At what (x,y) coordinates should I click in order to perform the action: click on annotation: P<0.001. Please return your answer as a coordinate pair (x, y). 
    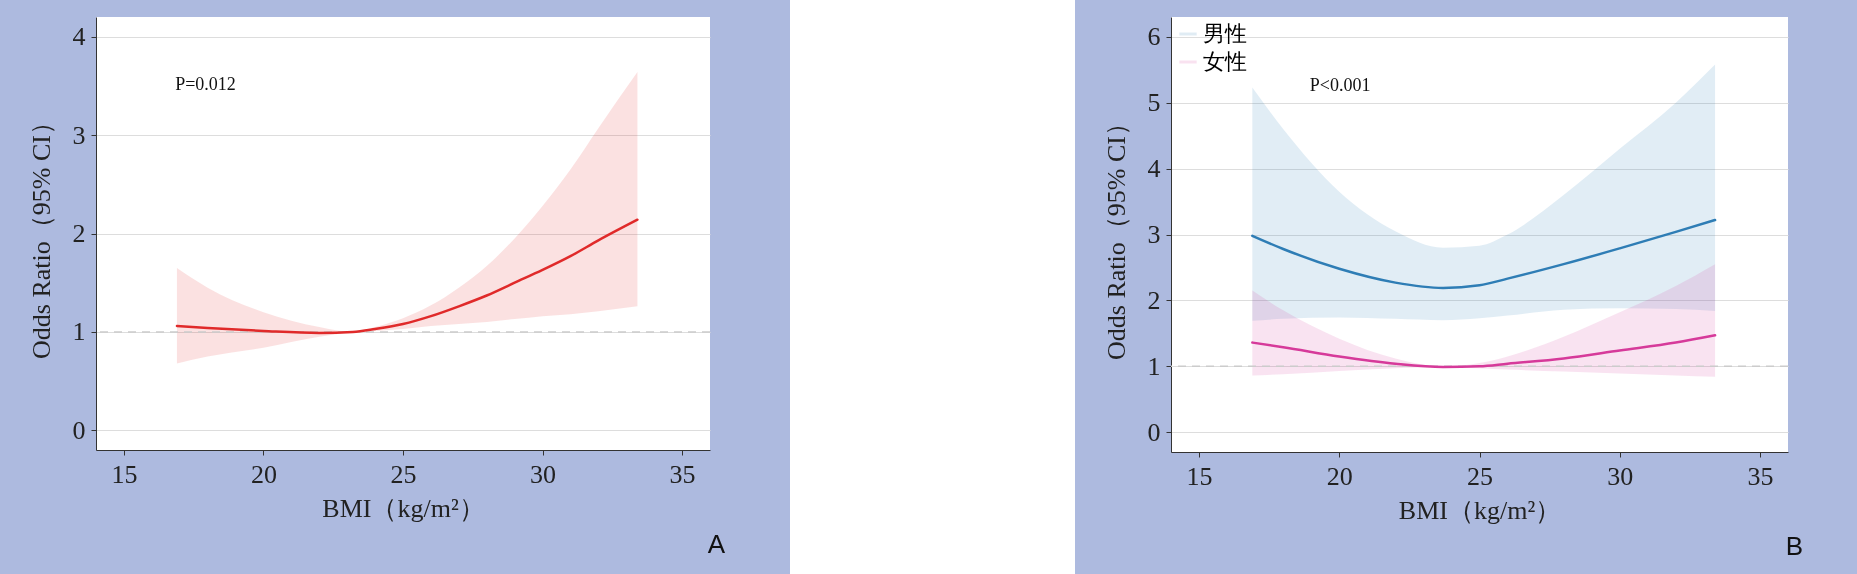
    Looking at the image, I should click on (1340, 84).